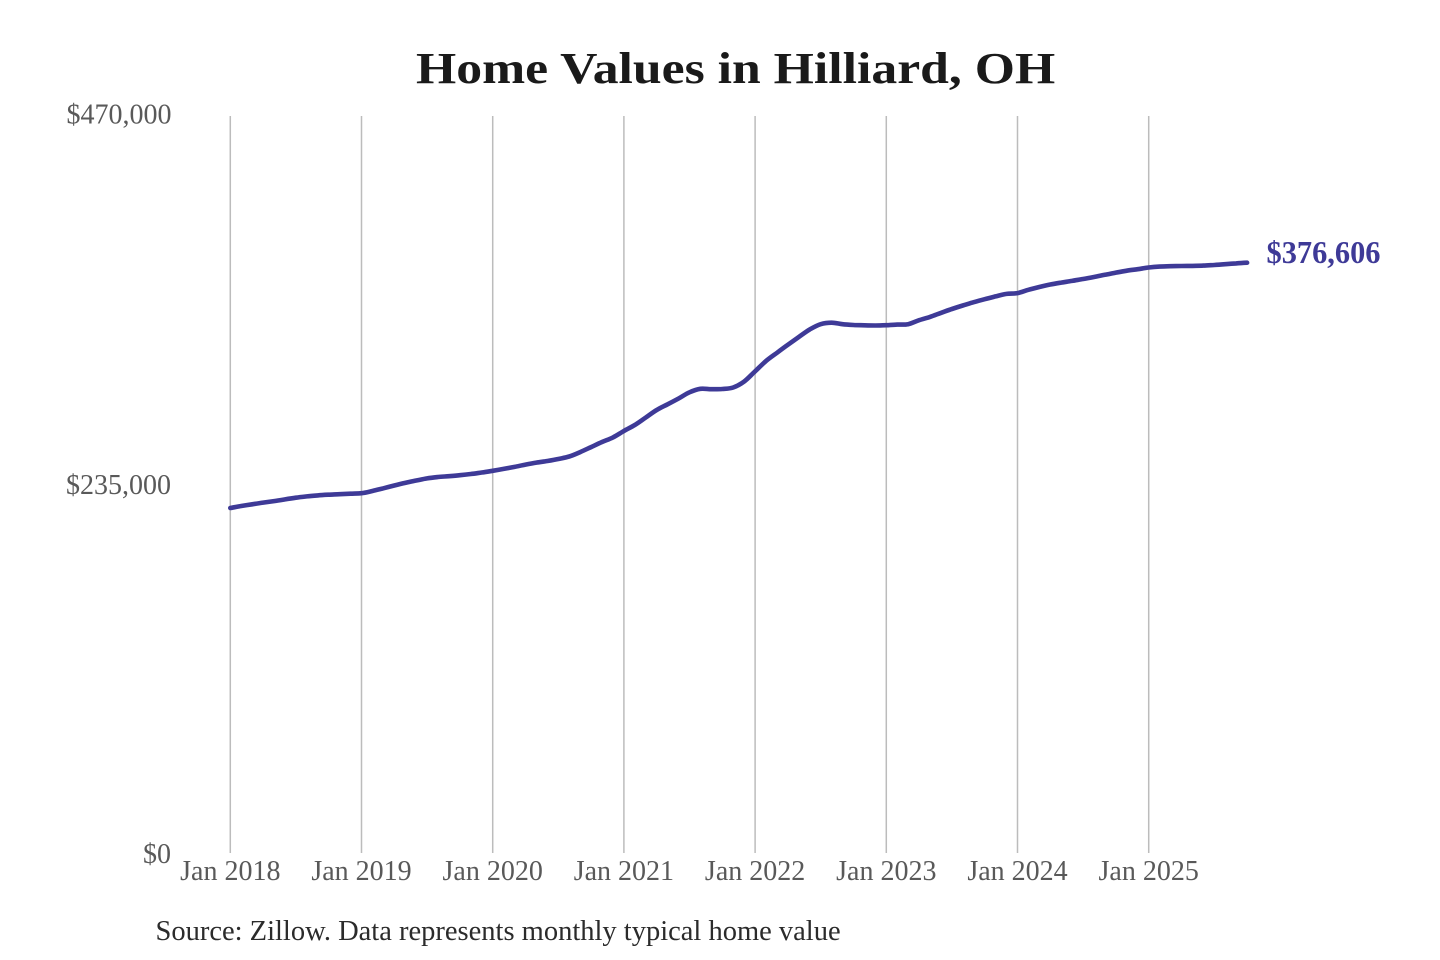 This screenshot has height=960, width=1440. What do you see at coordinates (157, 854) in the screenshot?
I see `svg-text: $0` at bounding box center [157, 854].